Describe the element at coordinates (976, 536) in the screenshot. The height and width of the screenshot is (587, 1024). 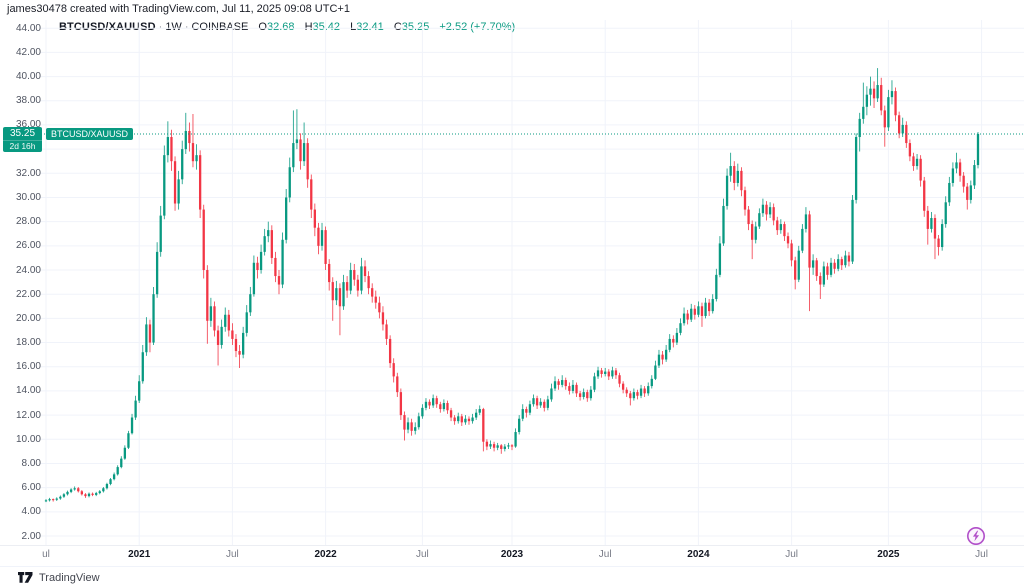
I see `lightning-event-marker-icon` at that location.